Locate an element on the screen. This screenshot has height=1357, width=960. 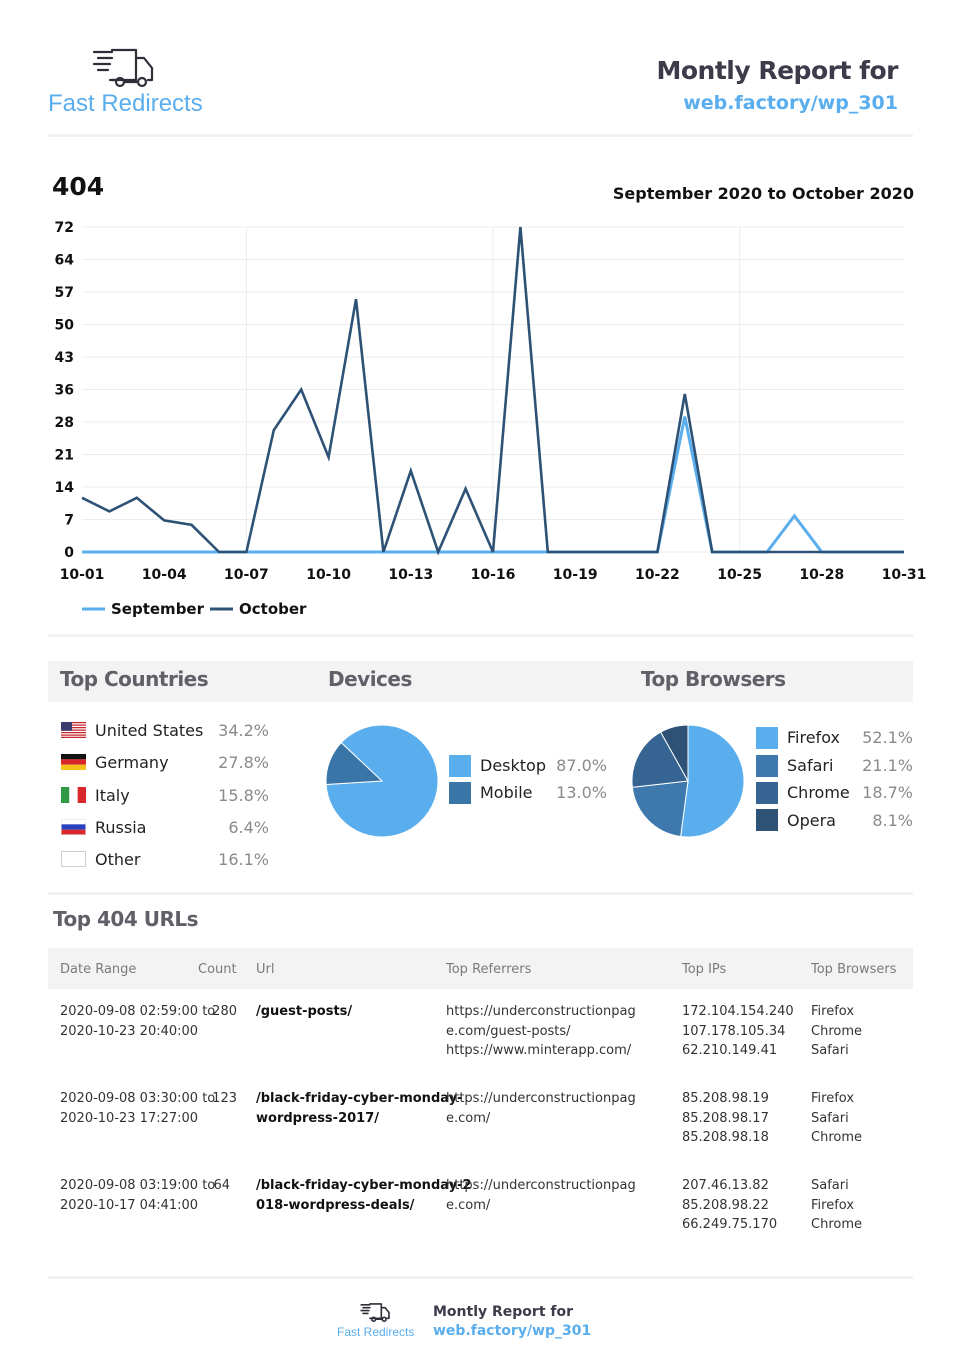
browsers-pie-chart is located at coordinates (688, 781).